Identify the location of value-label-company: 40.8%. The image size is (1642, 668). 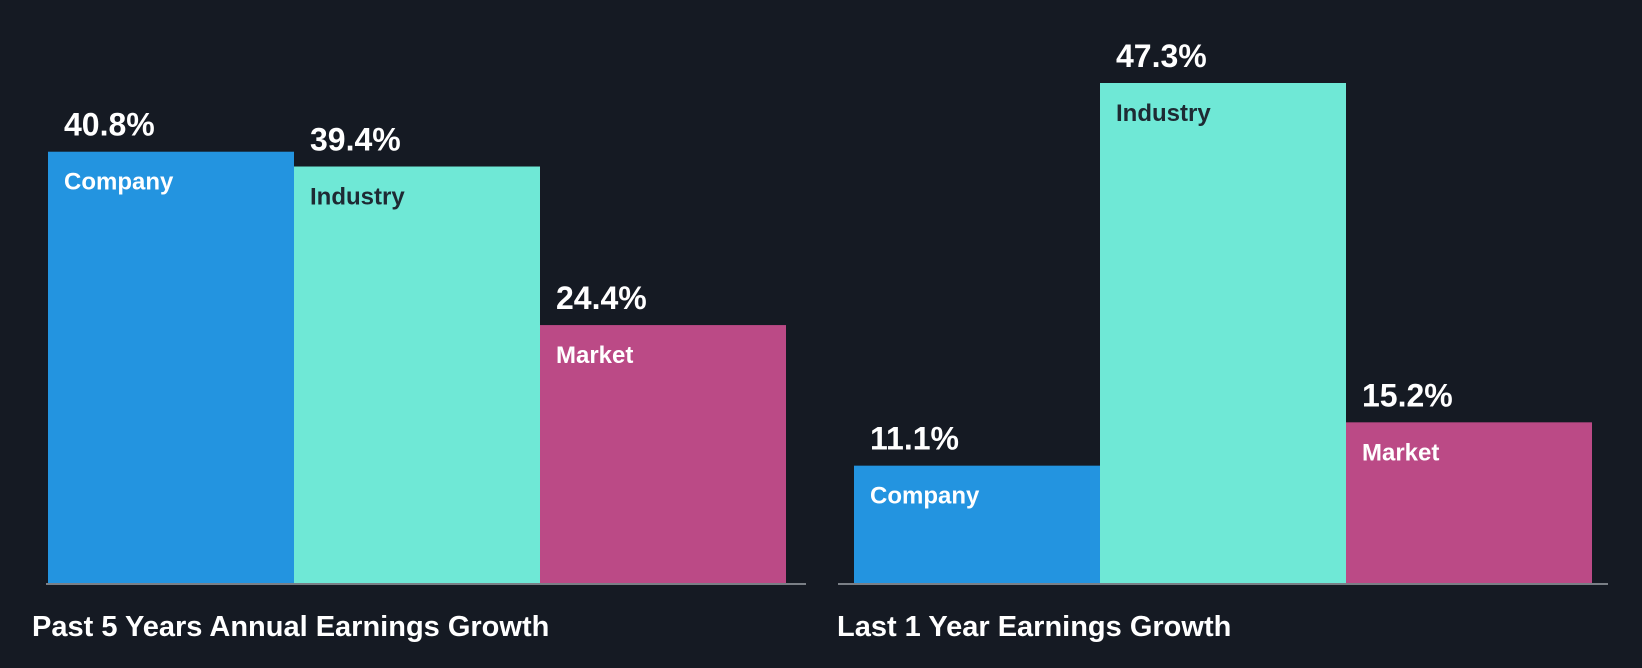
(109, 125).